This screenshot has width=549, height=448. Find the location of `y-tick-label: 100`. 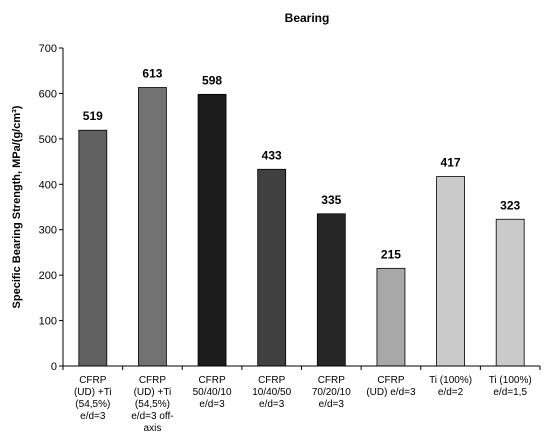

y-tick-label: 100 is located at coordinates (48, 322).